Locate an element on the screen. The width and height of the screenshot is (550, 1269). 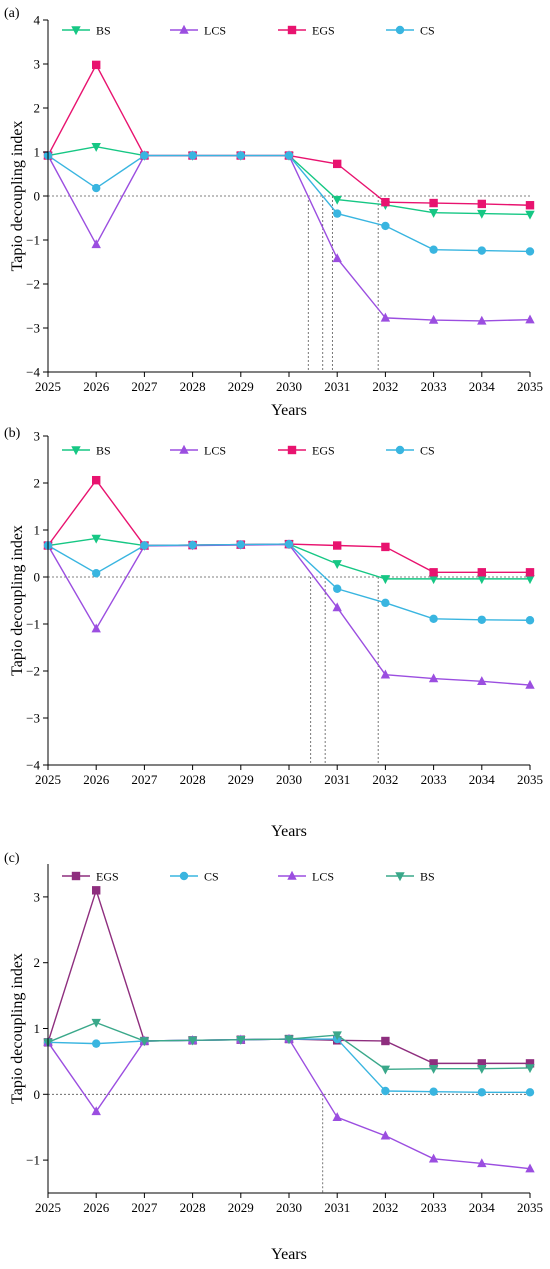
y-tick-label: −3 is located at coordinates (33, 718).